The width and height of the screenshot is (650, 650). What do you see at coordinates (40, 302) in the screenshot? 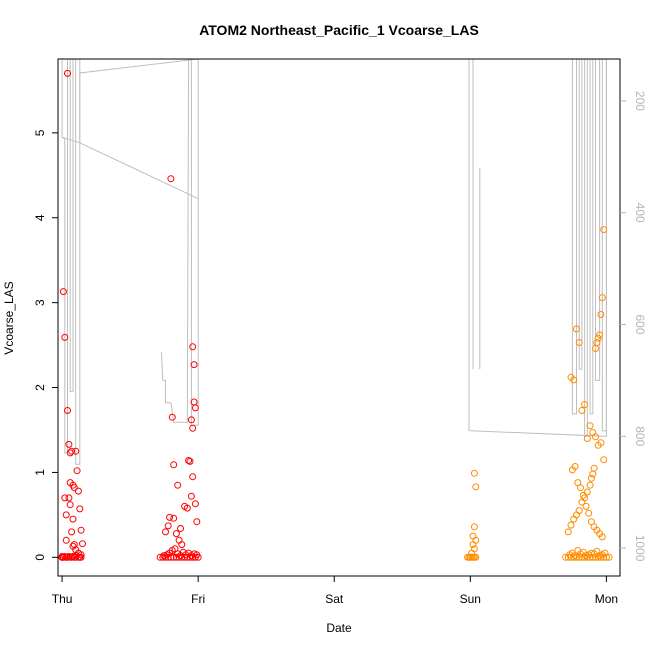
I see `y-tick-label: 3` at bounding box center [40, 302].